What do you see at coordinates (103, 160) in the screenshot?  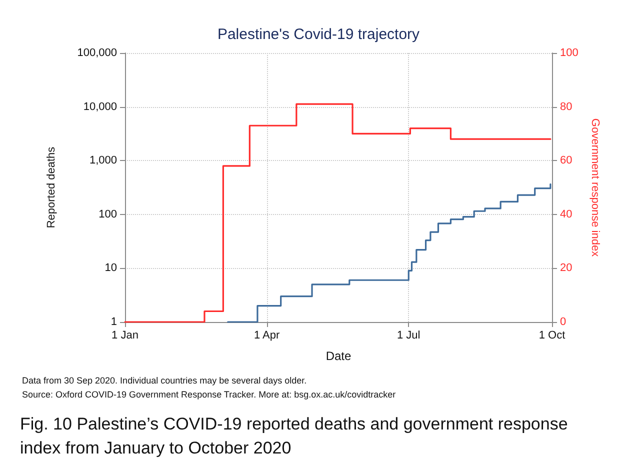 I see `y-tick-label: 1,000` at bounding box center [103, 160].